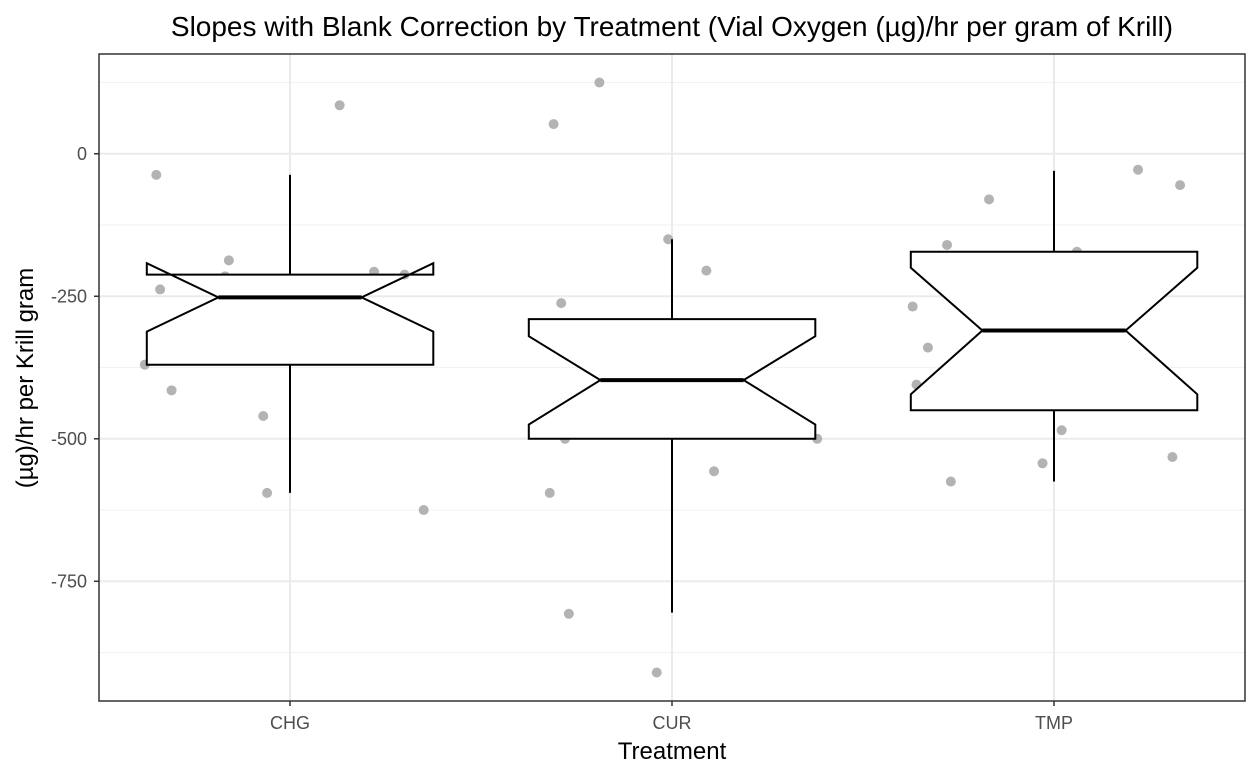  I want to click on box-chg, so click(290, 333).